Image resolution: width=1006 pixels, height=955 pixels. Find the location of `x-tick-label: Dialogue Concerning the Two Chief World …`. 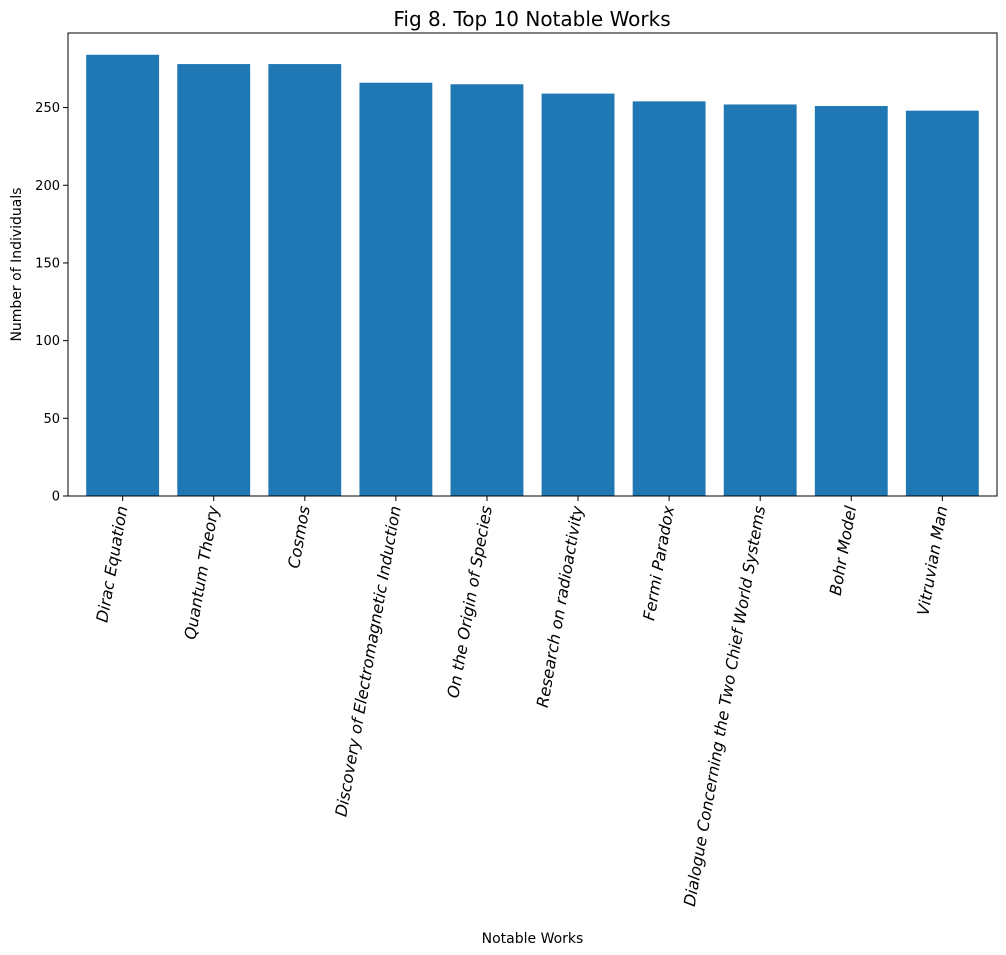

x-tick-label: Dialogue Concerning the Two Chief World … is located at coordinates (724, 705).